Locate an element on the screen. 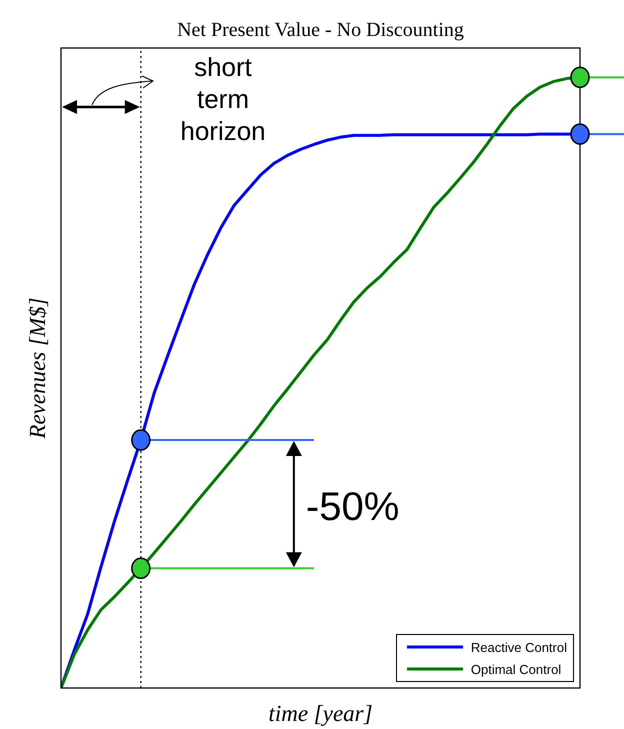 The height and width of the screenshot is (729, 624). annotation: -50% is located at coordinates (353, 507).